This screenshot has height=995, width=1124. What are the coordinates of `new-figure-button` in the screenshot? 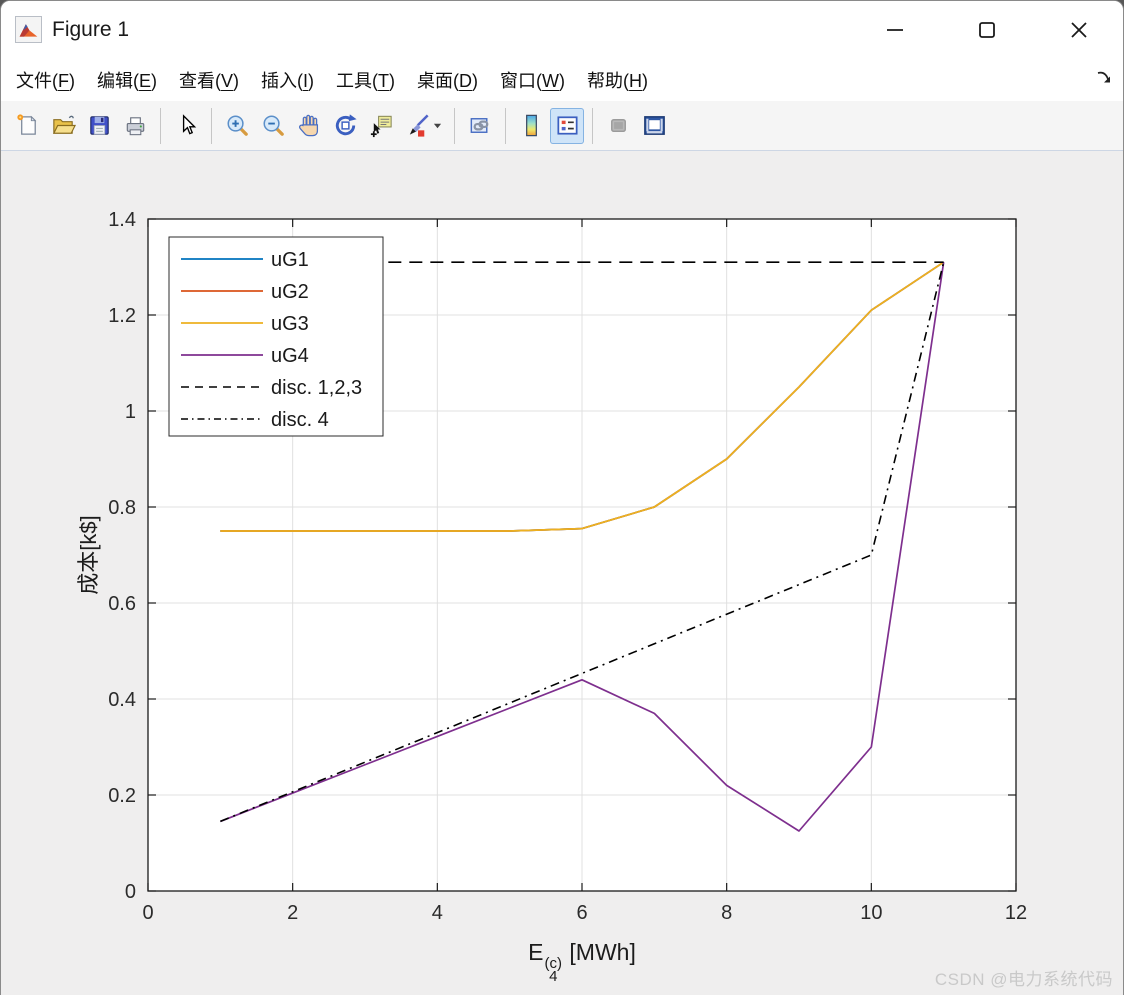 It's located at (27, 126).